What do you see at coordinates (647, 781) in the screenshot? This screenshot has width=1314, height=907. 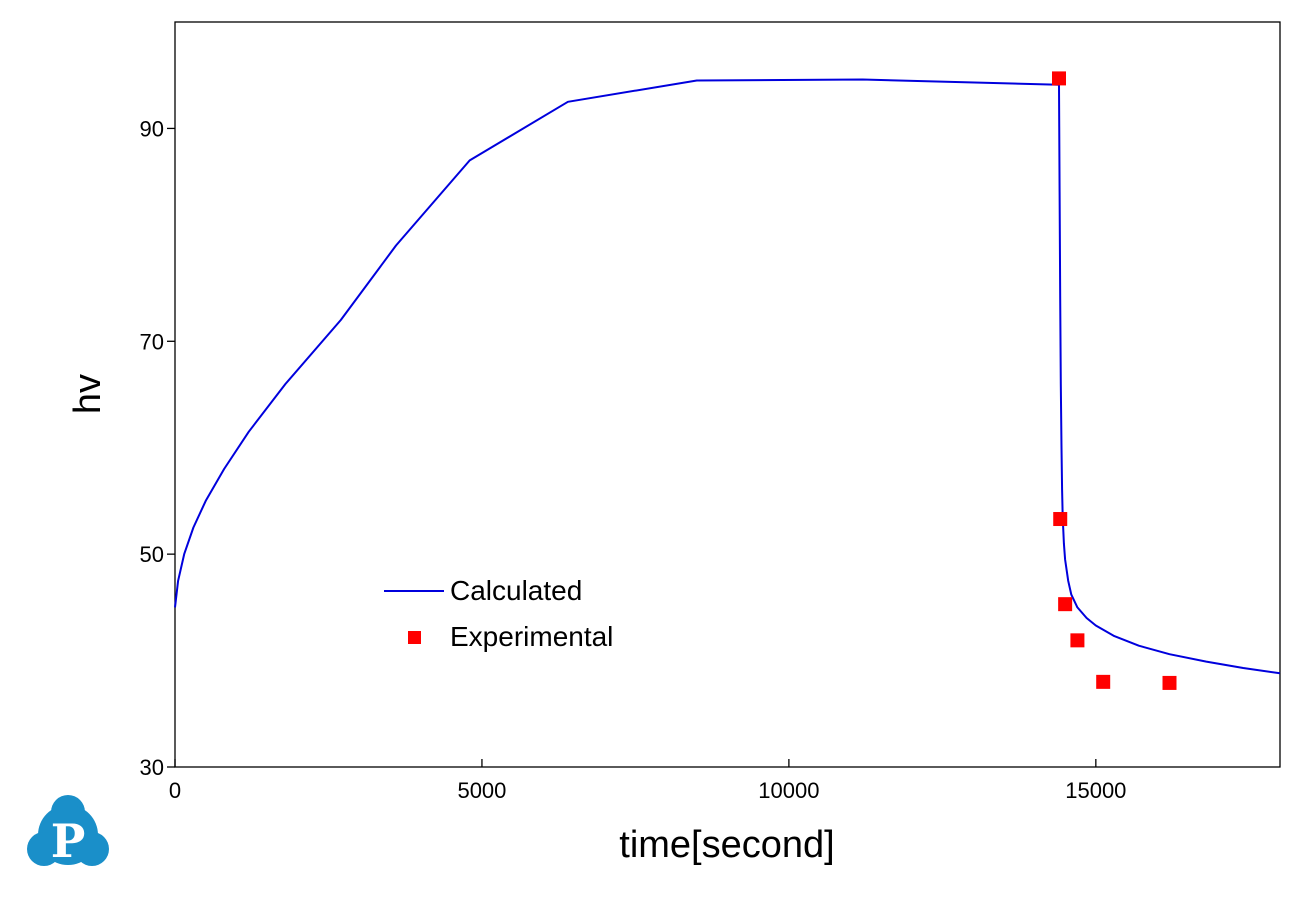 I see `x-axis-ticks: 0 5000 10000 15000` at bounding box center [647, 781].